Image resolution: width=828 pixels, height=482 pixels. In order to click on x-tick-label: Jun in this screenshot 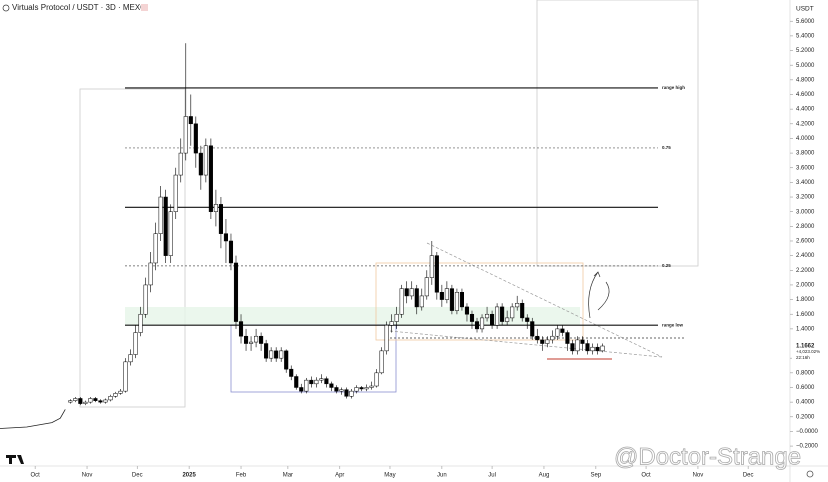, I will do `click(442, 476)`.